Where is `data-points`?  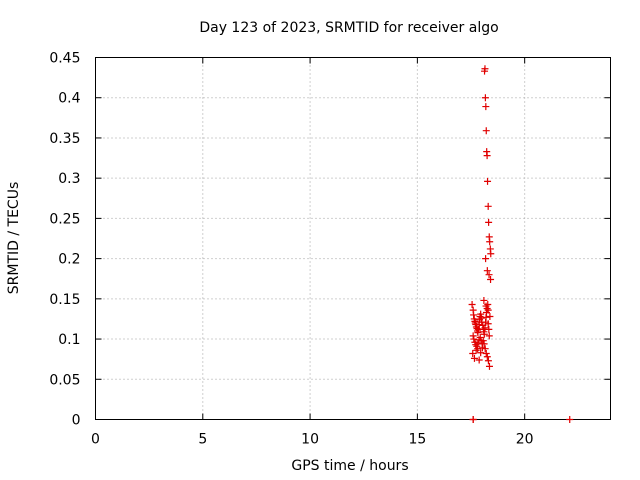 data-points is located at coordinates (521, 244).